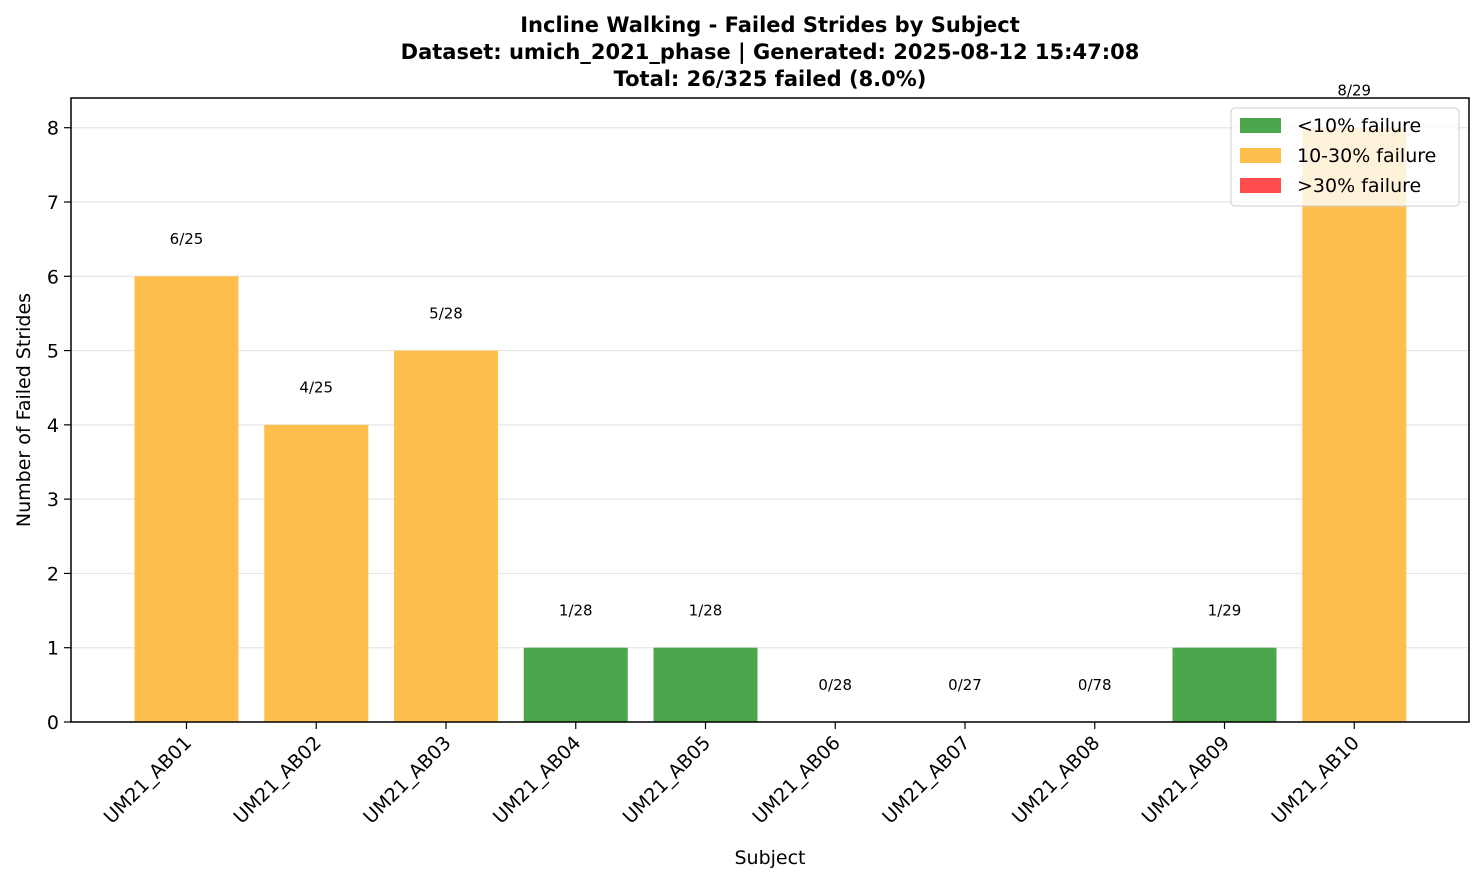 Image resolution: width=1484 pixels, height=883 pixels. I want to click on legend-label-mid: 10-30% failure, so click(1366, 156).